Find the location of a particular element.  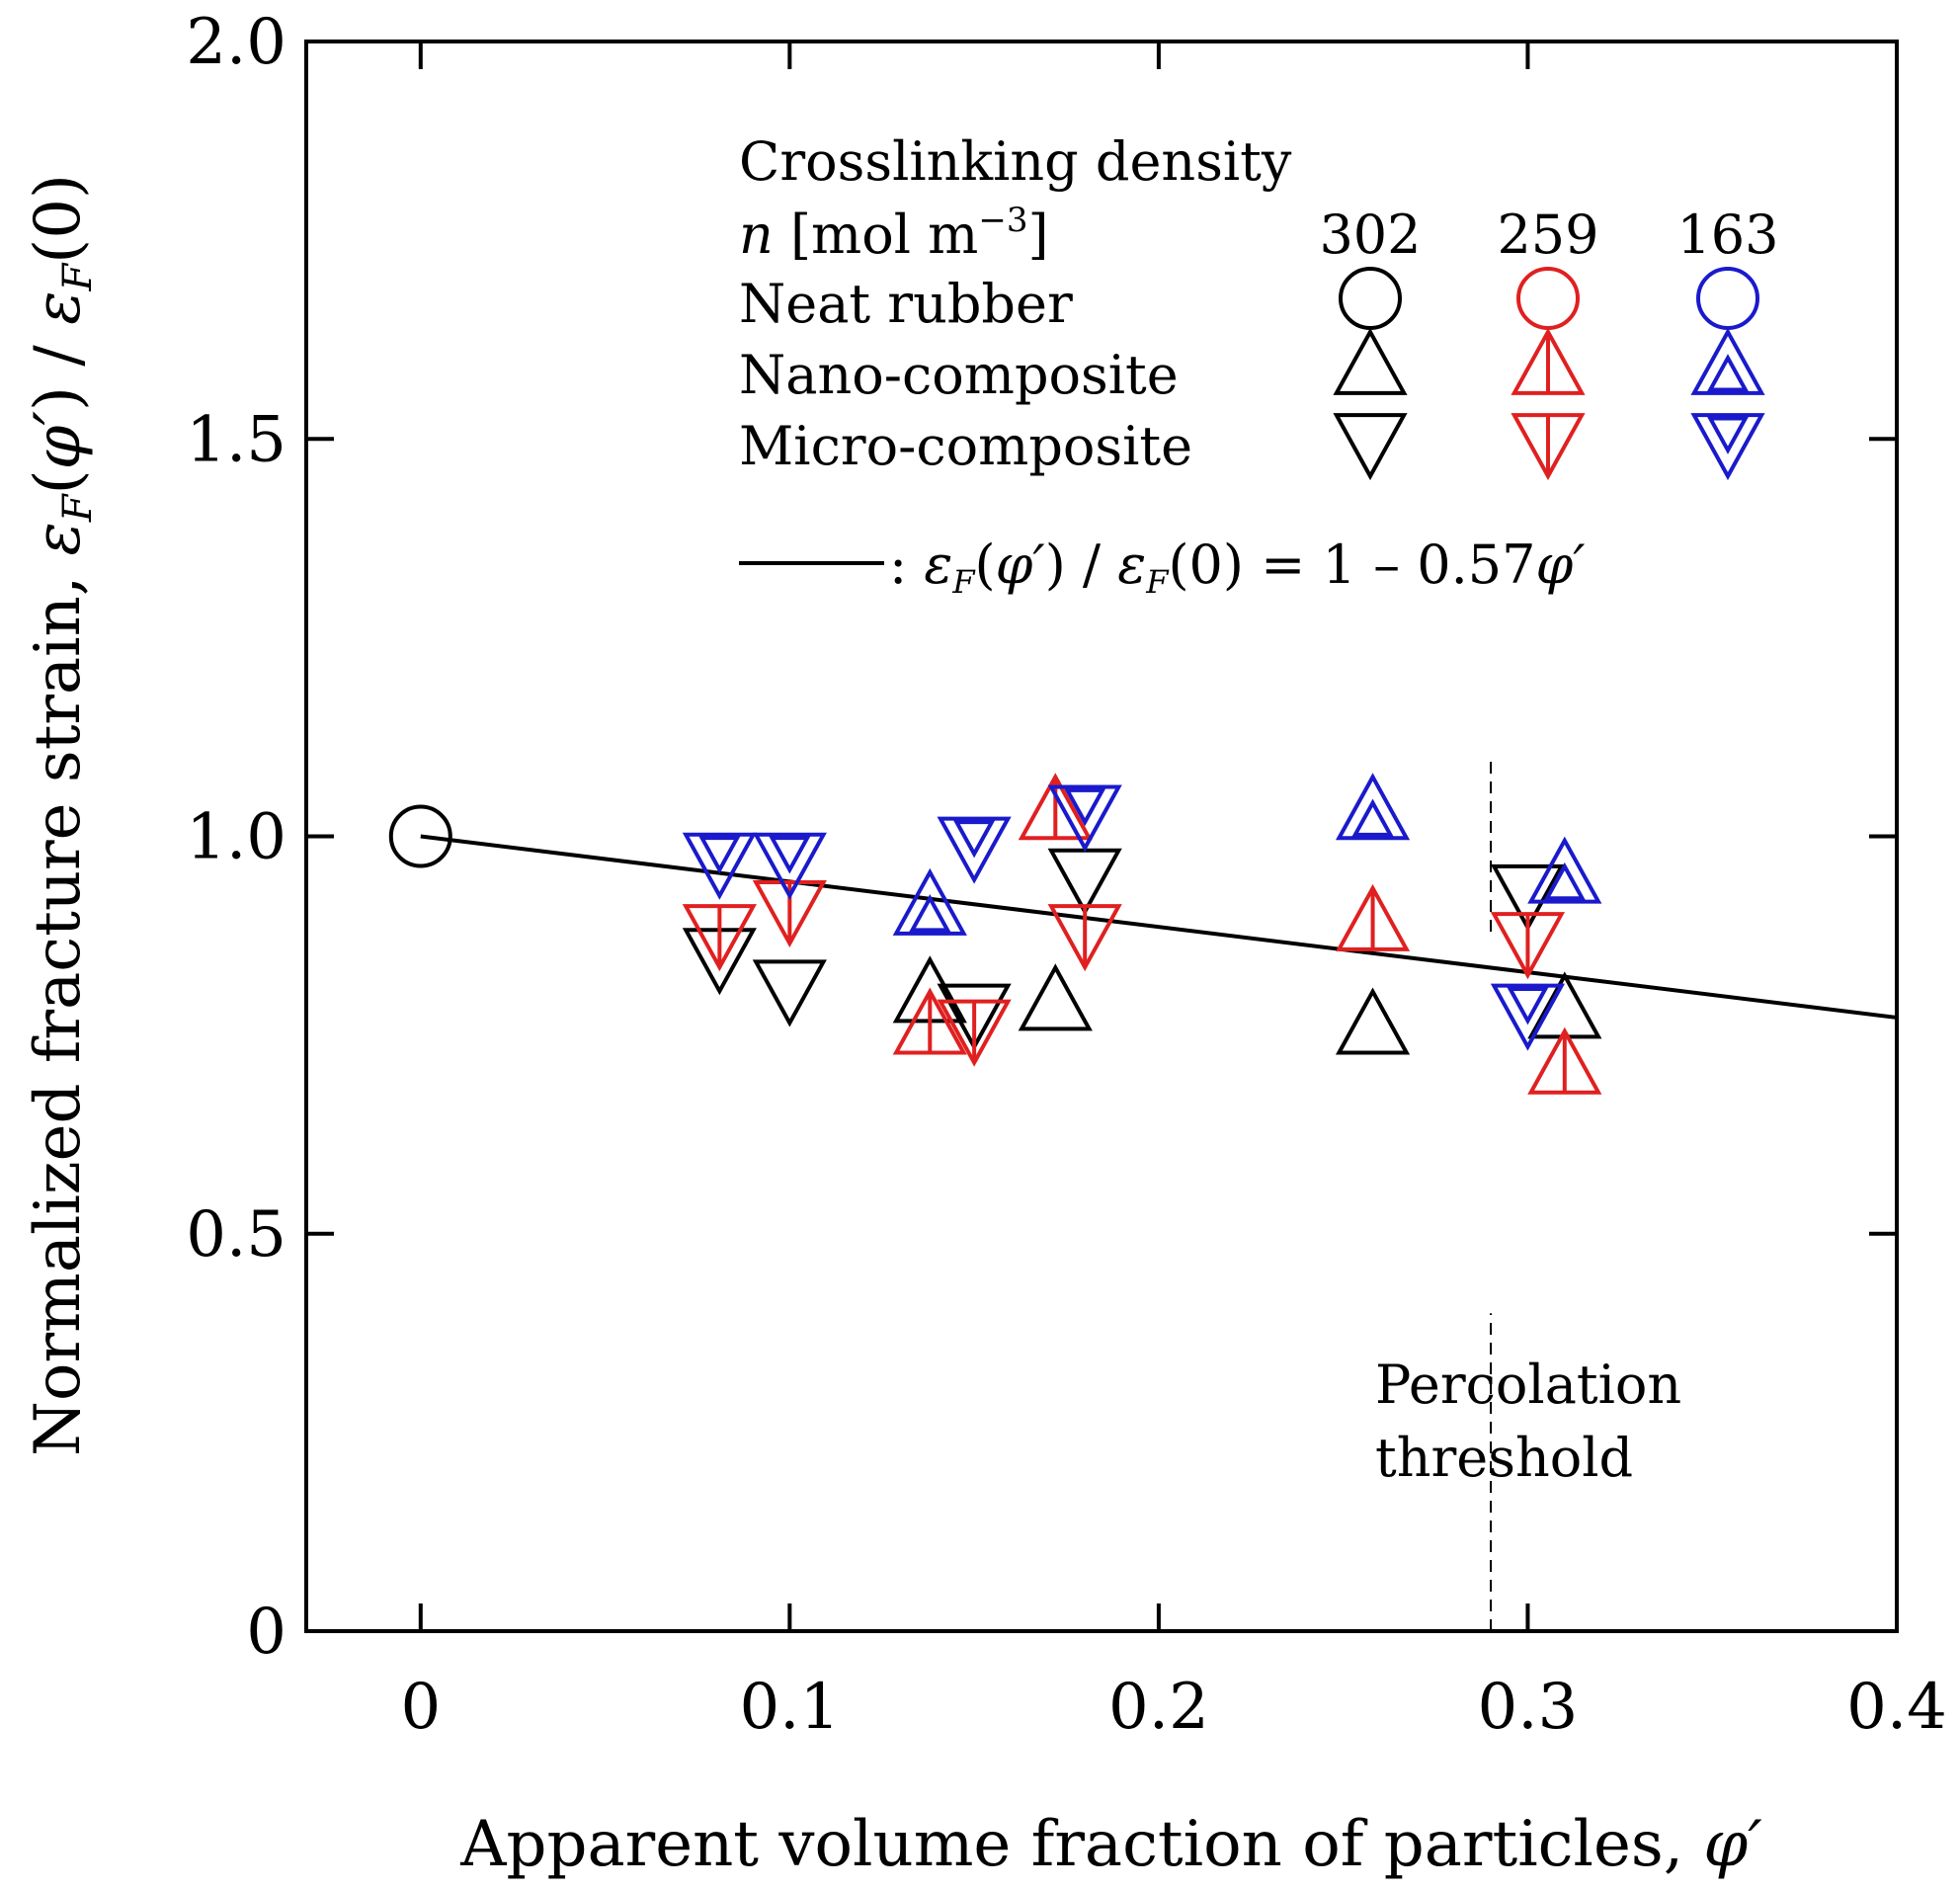

legend-marker-163-nano is located at coordinates (1727, 361).